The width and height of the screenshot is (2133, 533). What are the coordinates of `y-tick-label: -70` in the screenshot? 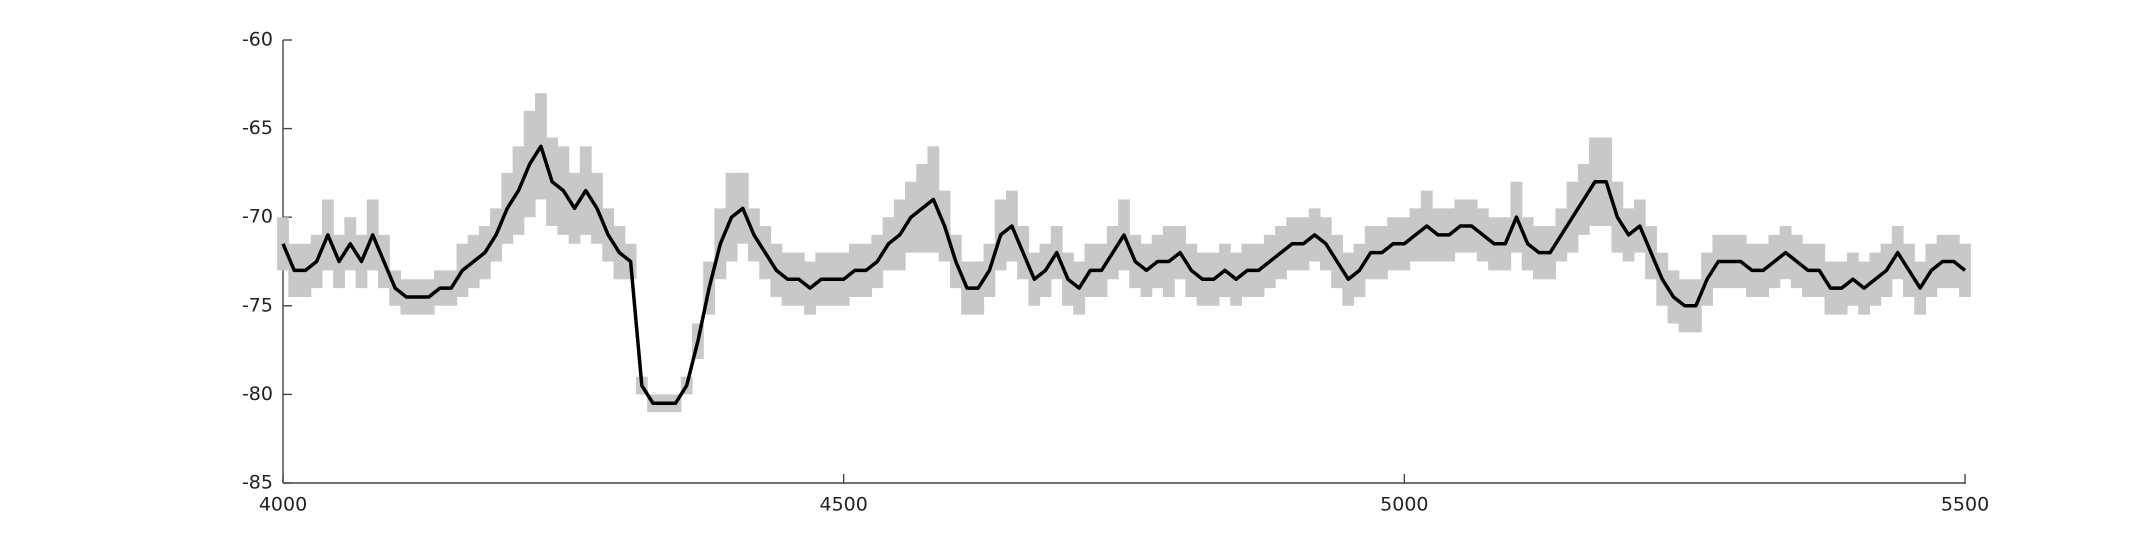 It's located at (257, 217).